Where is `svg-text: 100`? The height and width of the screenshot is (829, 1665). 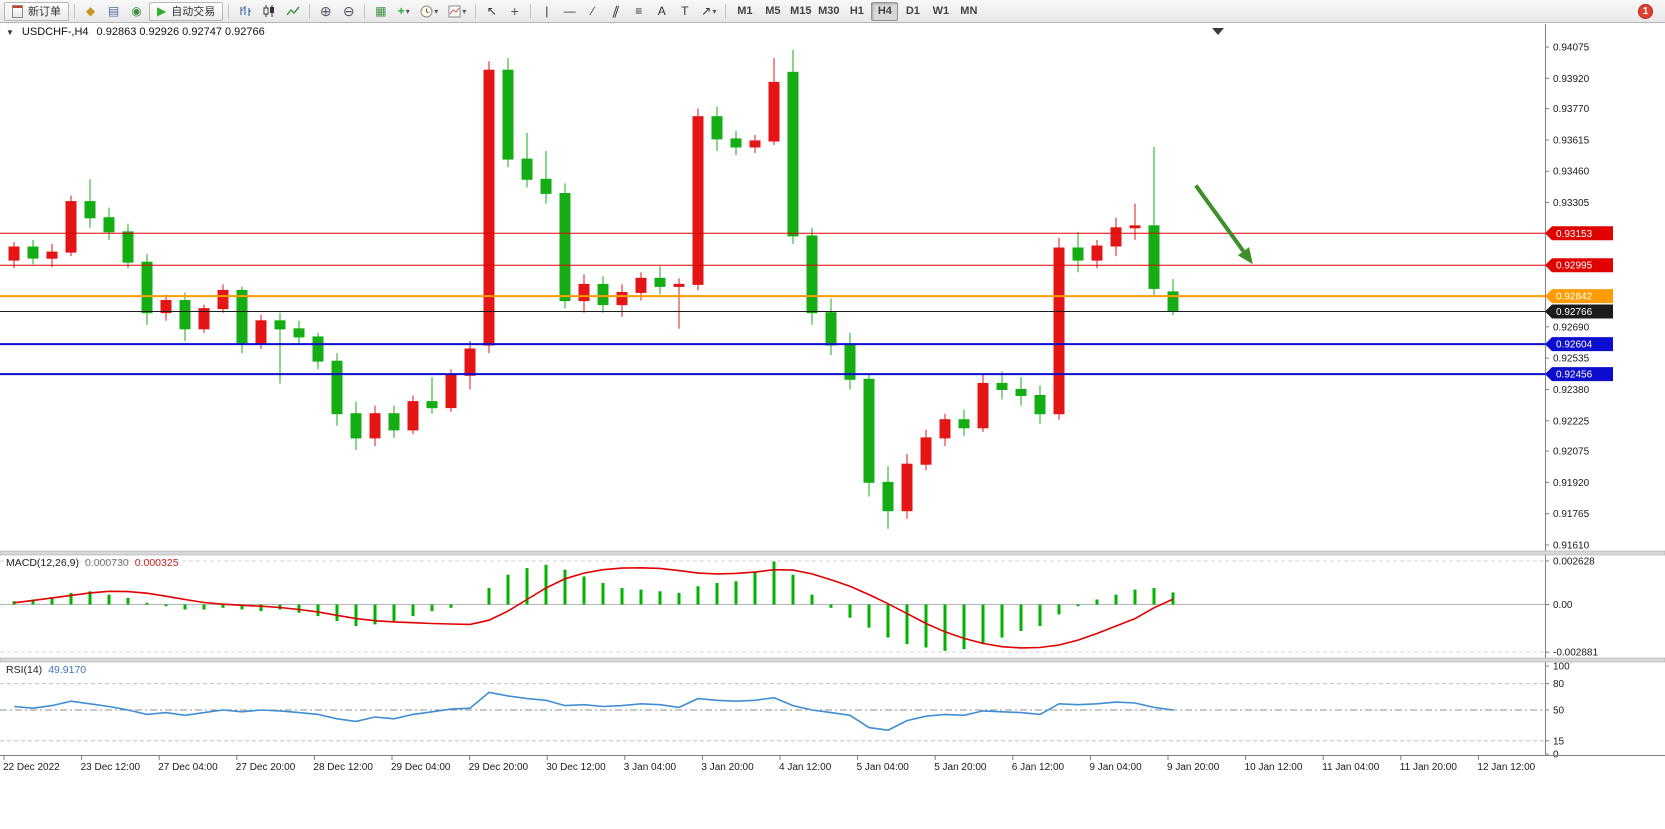
svg-text: 100 is located at coordinates (1561, 667).